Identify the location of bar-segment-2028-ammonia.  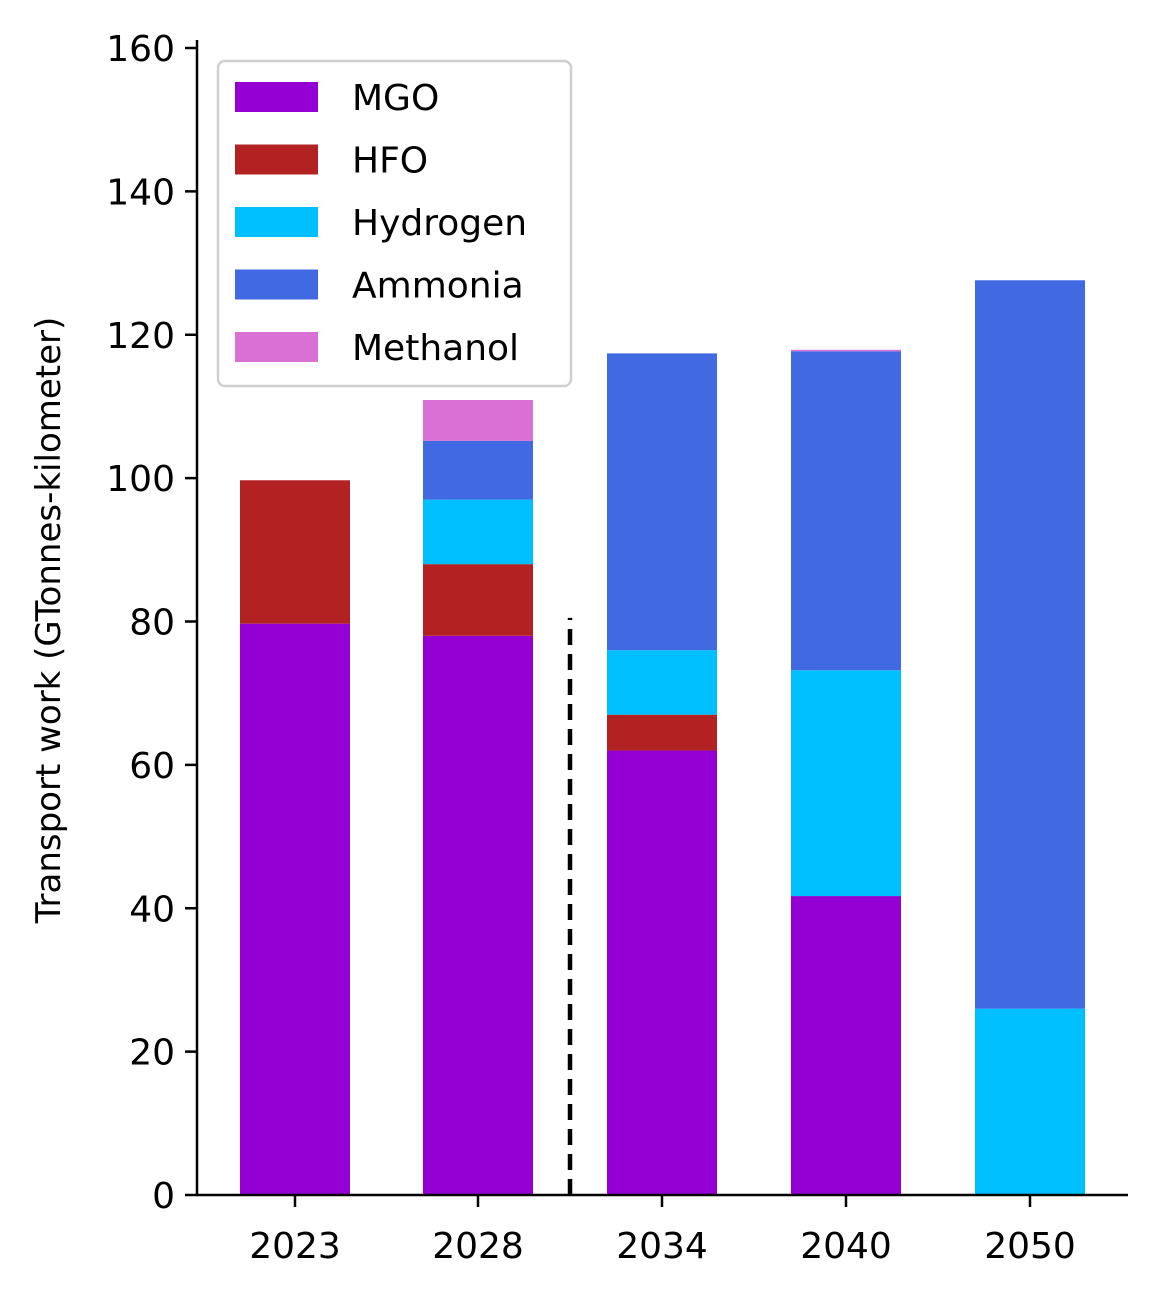
(478, 470).